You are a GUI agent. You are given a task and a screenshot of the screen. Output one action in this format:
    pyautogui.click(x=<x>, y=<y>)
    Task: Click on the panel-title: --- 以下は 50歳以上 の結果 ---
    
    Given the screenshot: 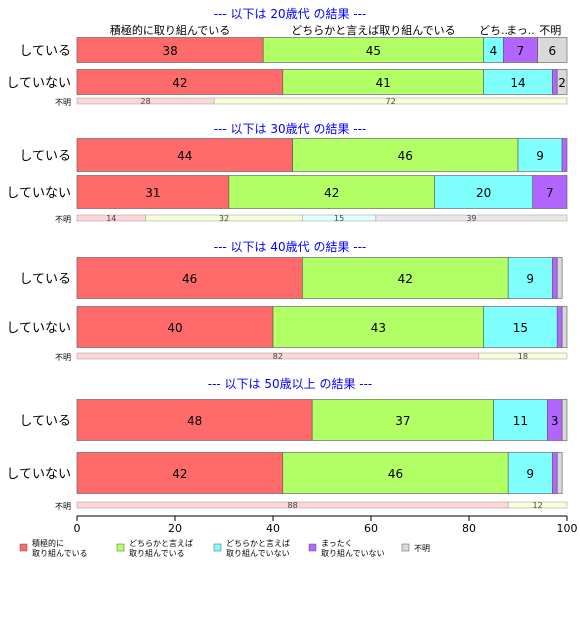 What is the action you would take?
    pyautogui.click(x=290, y=384)
    